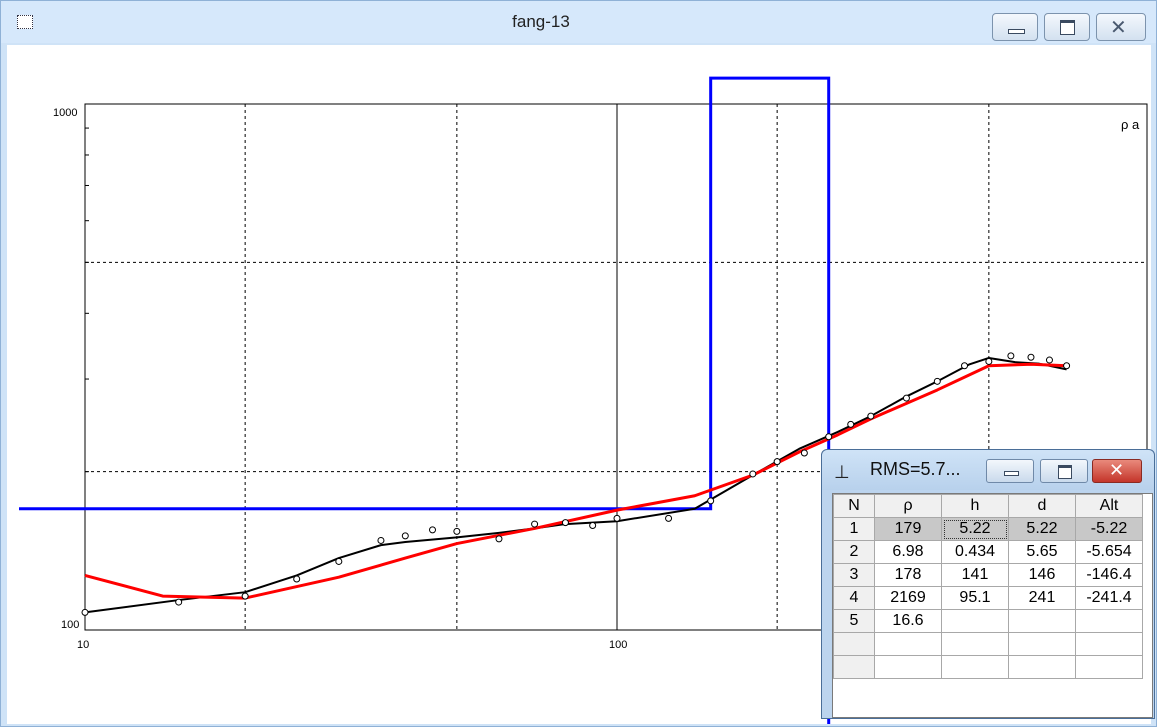 The height and width of the screenshot is (727, 1157). I want to click on table-cell: 178, so click(908, 575).